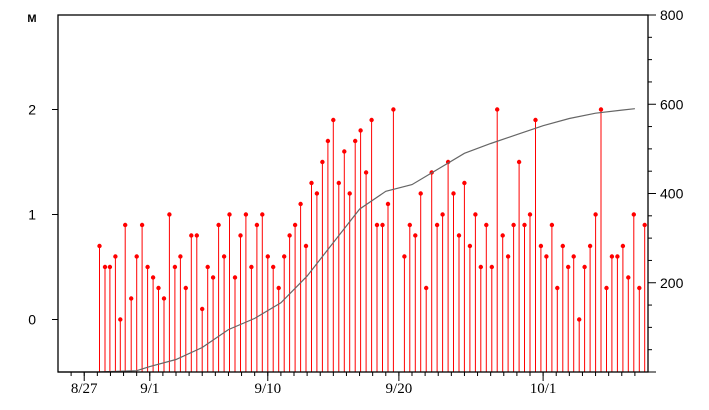  I want to click on x-tick-label: 9/1, so click(149, 389).